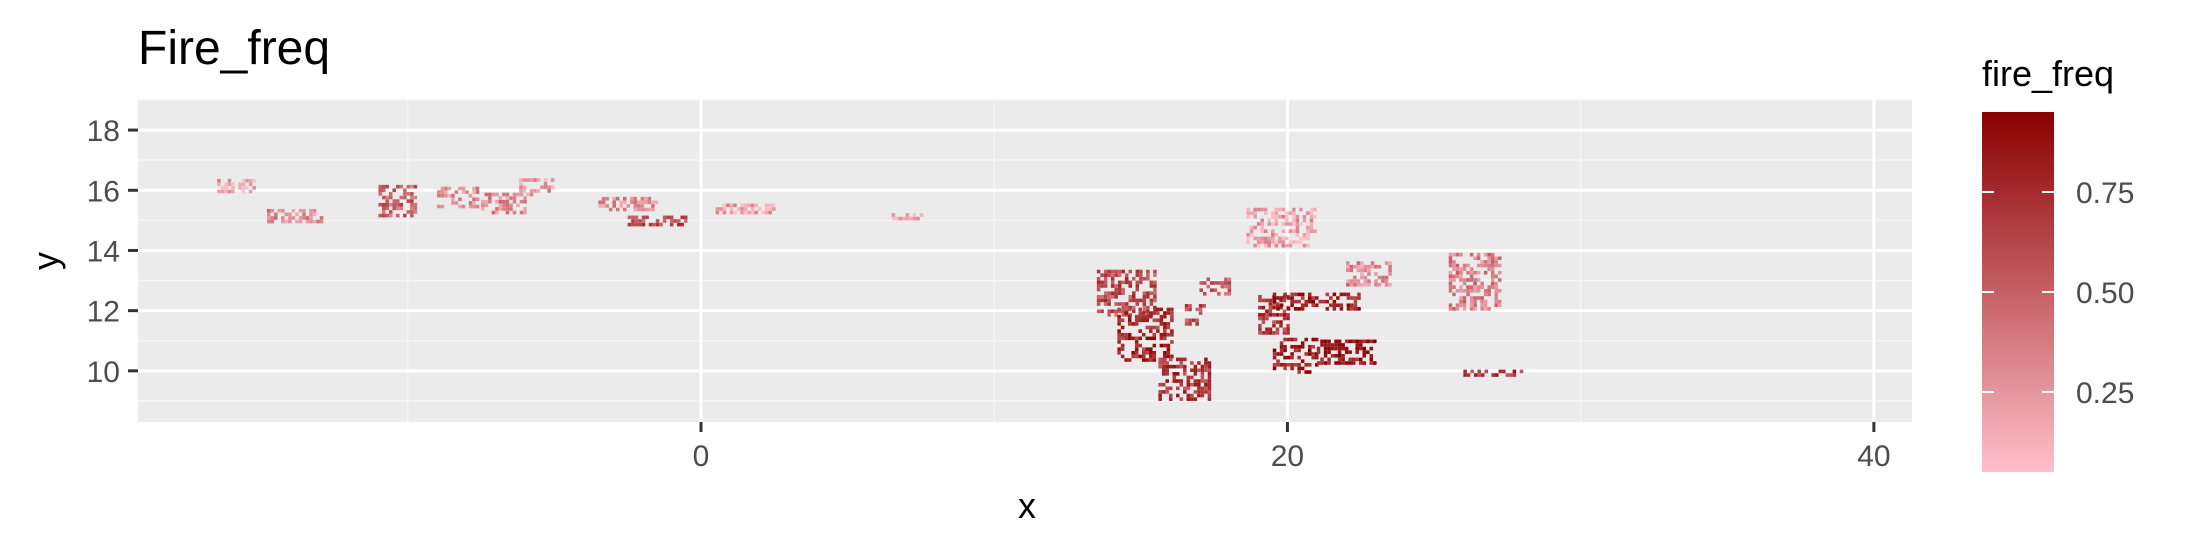 Image resolution: width=2186 pixels, height=533 pixels. Describe the element at coordinates (1873, 456) in the screenshot. I see `x-tick-label: 40` at that location.